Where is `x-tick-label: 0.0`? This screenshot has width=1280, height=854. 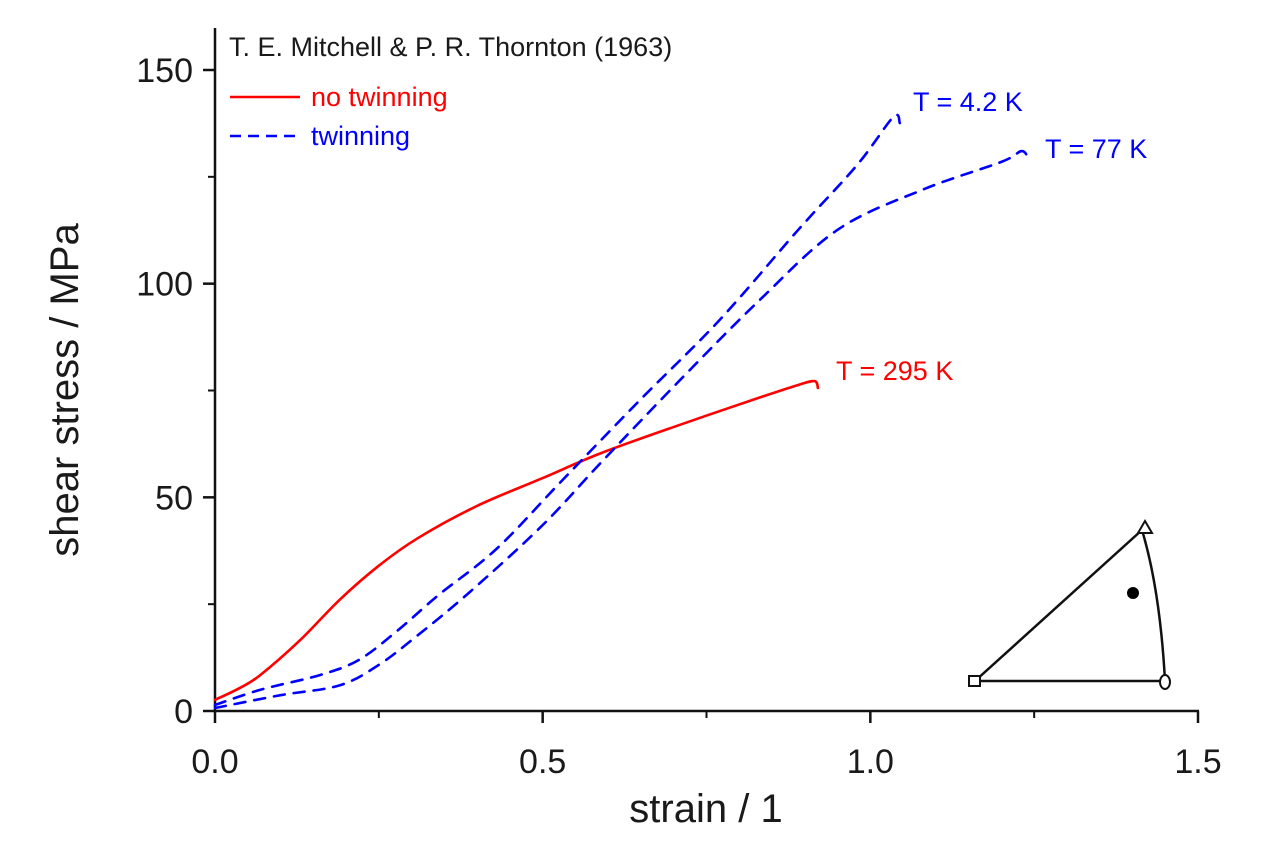 x-tick-label: 0.0 is located at coordinates (214, 762).